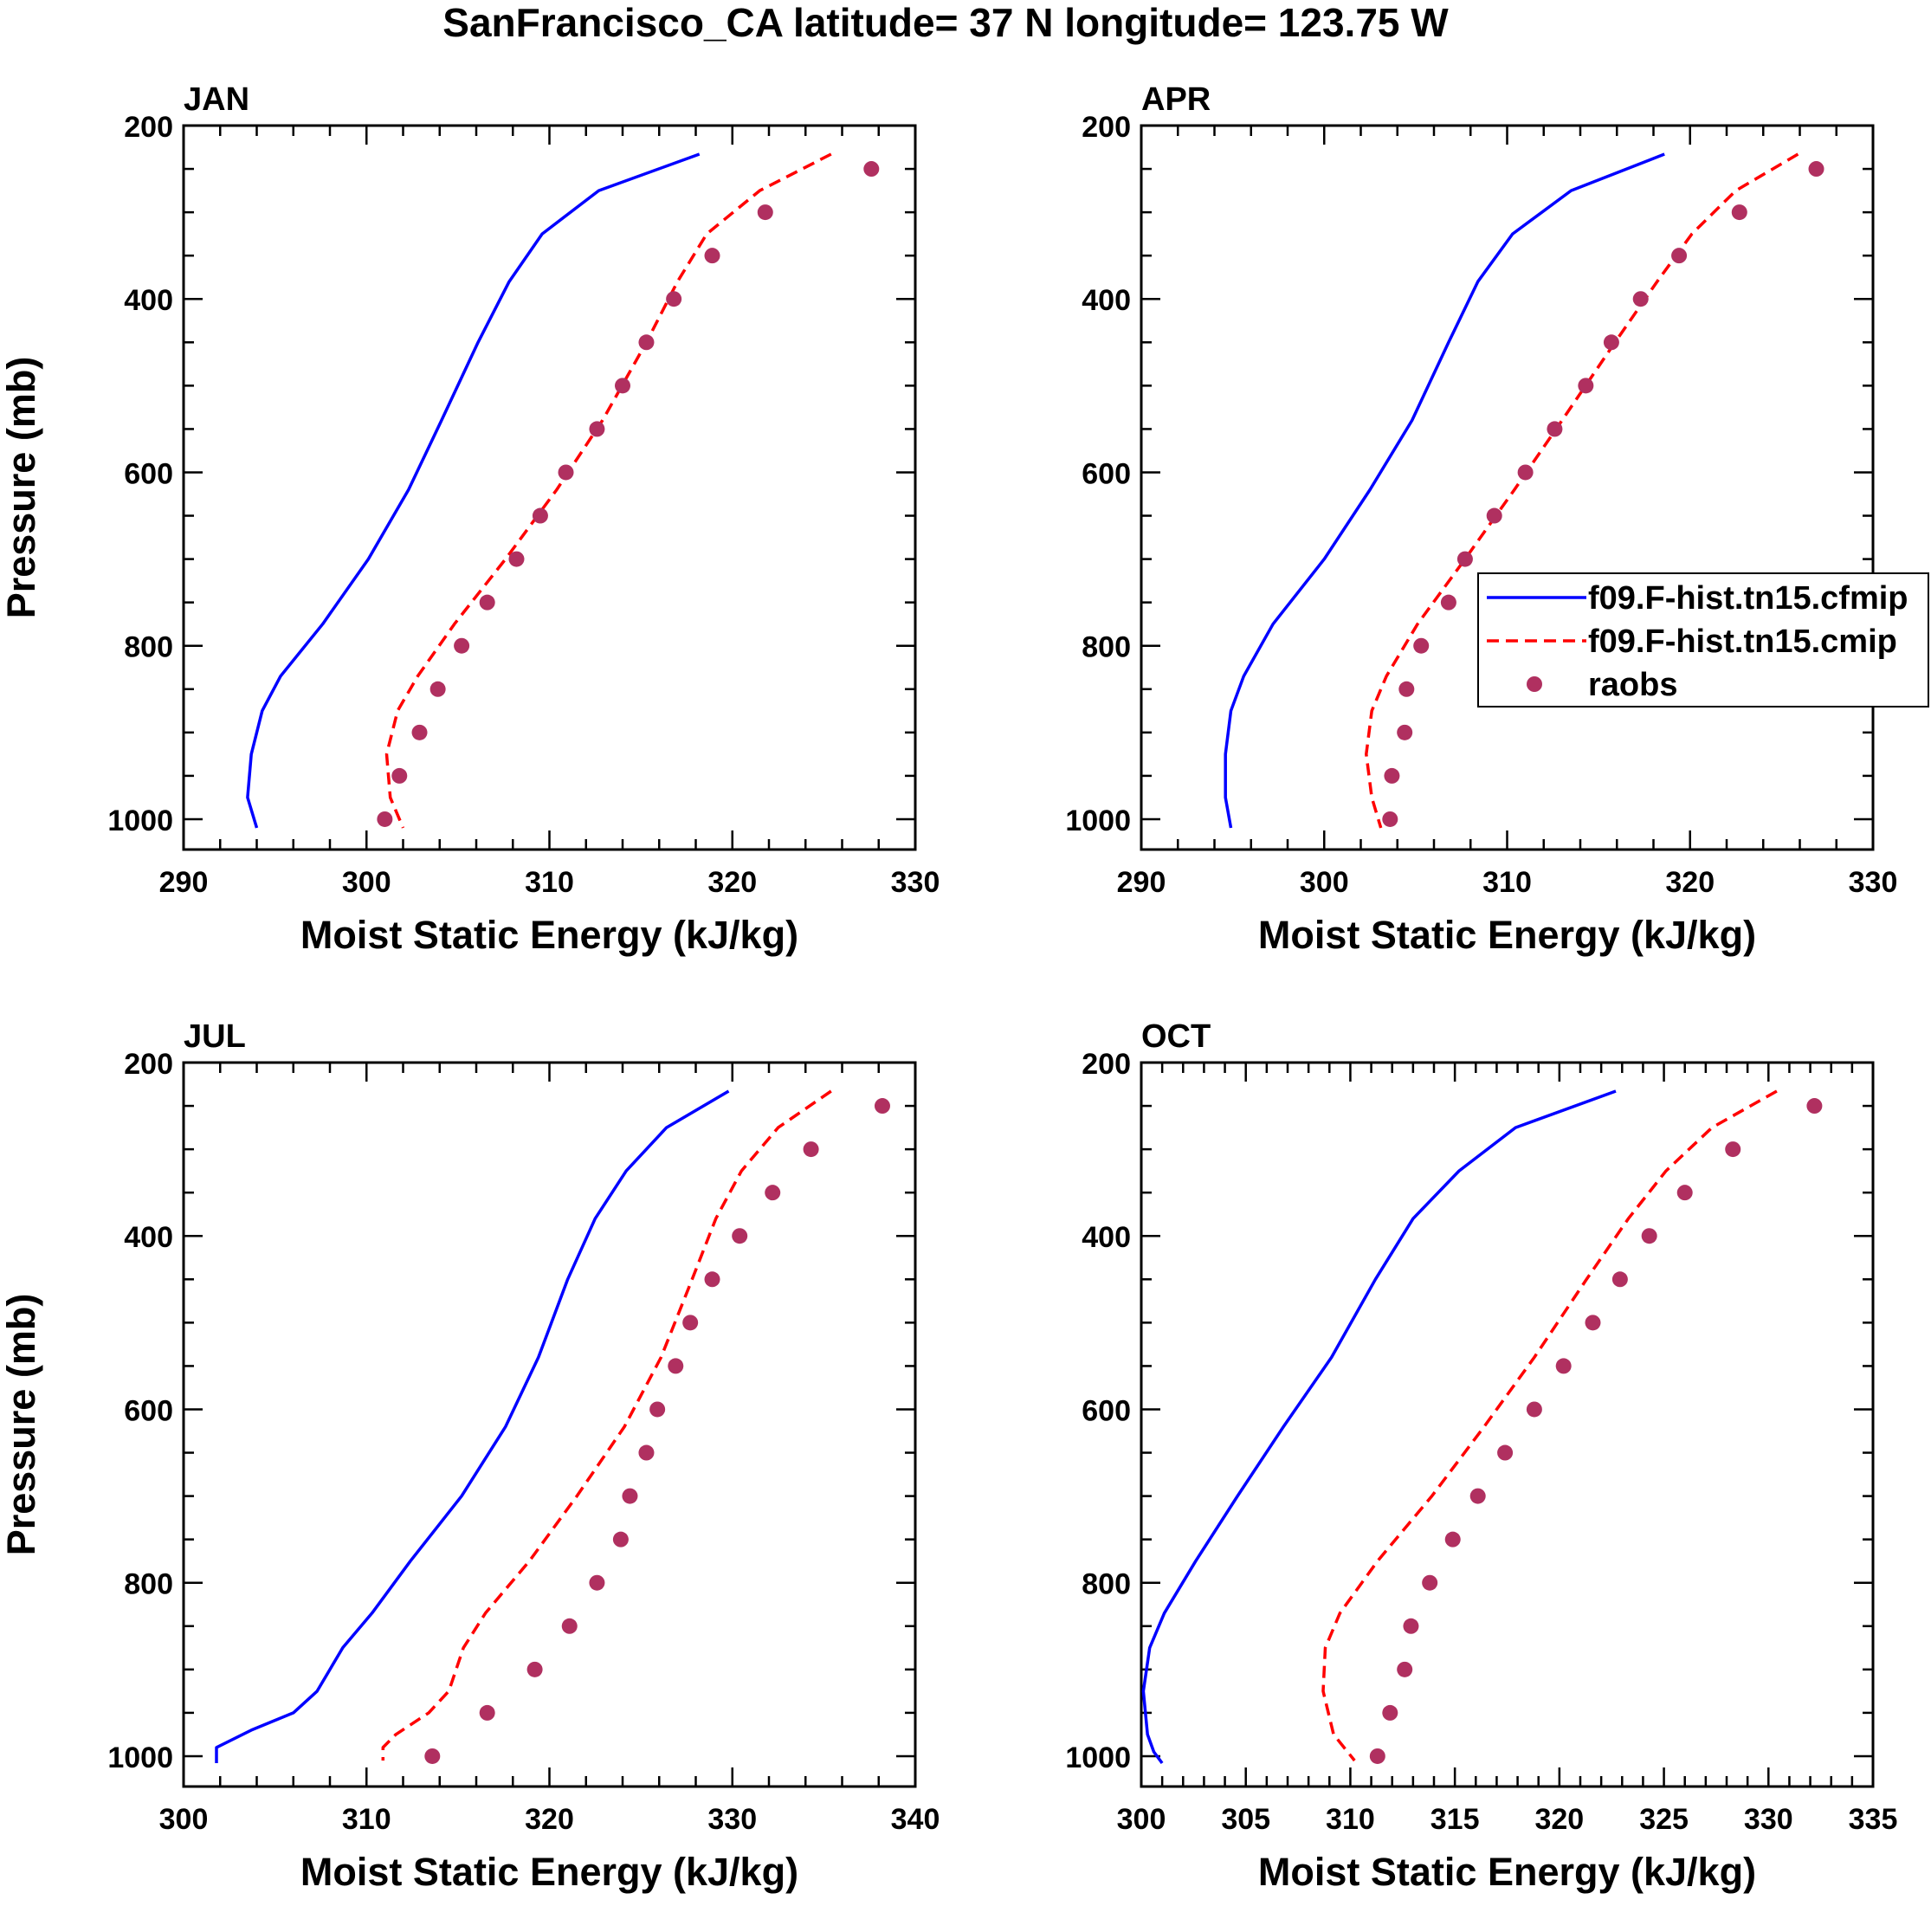  Describe the element at coordinates (1176, 99) in the screenshot. I see `panel-title: APR` at that location.